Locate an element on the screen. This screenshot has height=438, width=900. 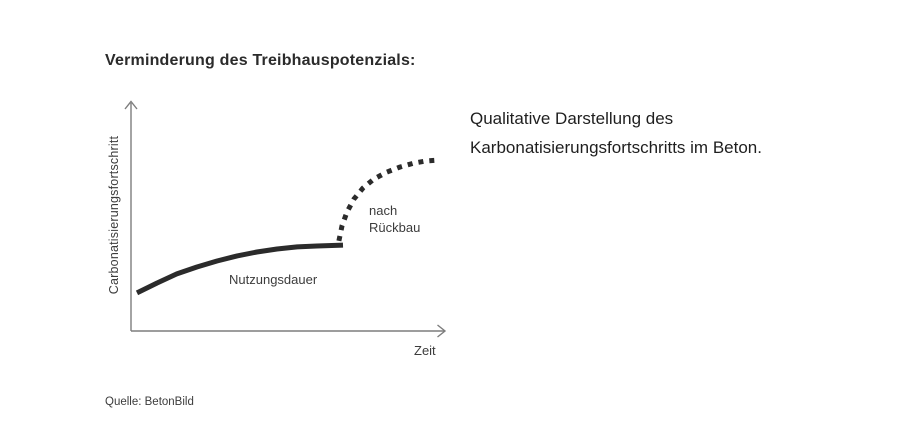
annotation-nutzungsdauer: Nutzungsdauer is located at coordinates (273, 279).